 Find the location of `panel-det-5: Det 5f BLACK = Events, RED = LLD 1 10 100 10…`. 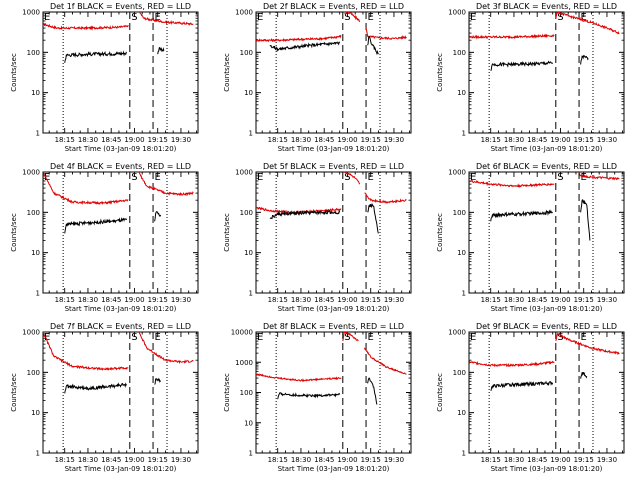

panel-det-5: Det 5f BLACK = Events, RED = LLD 1 10 100 10… is located at coordinates (317, 237).